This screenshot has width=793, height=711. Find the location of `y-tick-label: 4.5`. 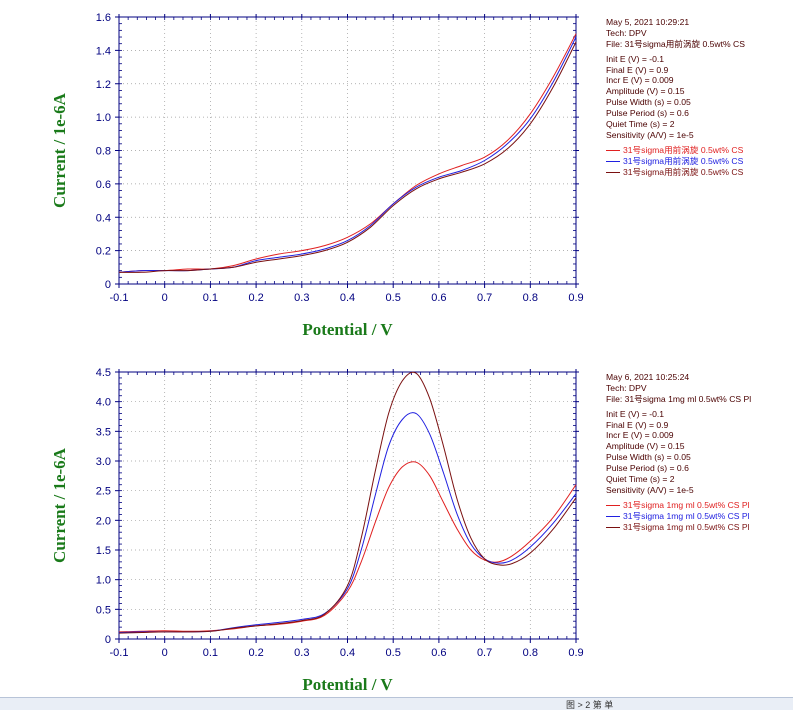

y-tick-label: 4.5 is located at coordinates (103, 373).